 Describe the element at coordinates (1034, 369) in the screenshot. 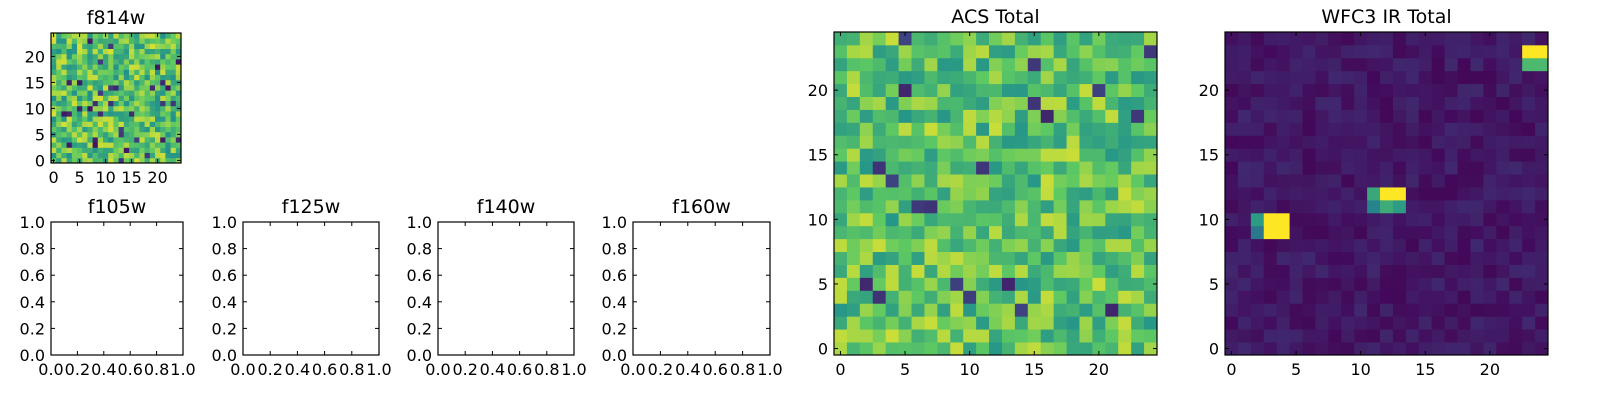

I see `x-tick-label: 15` at that location.